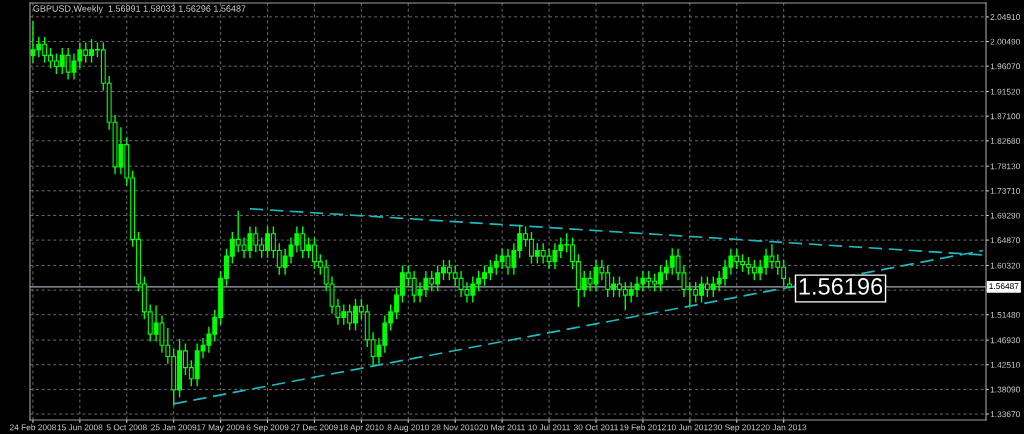 The width and height of the screenshot is (1024, 434). What do you see at coordinates (549, 427) in the screenshot?
I see `x-tick-label: 10 Jul 2011` at bounding box center [549, 427].